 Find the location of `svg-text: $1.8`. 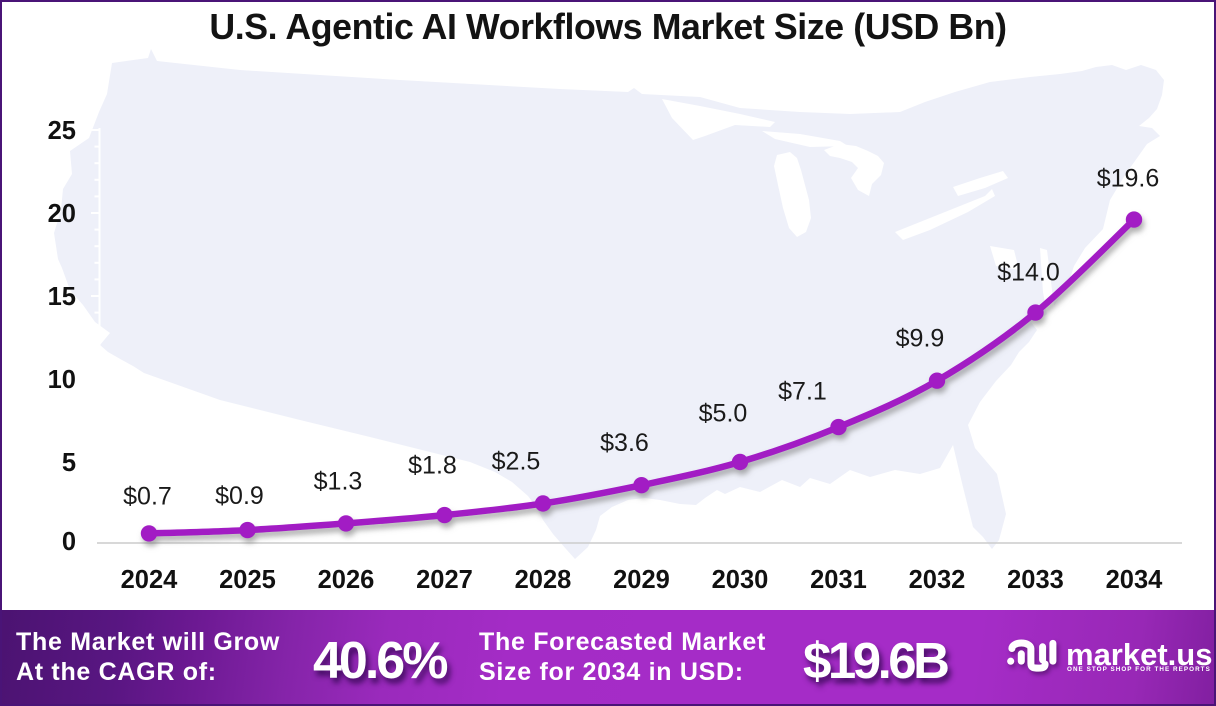

svg-text: $1.8 is located at coordinates (432, 466).